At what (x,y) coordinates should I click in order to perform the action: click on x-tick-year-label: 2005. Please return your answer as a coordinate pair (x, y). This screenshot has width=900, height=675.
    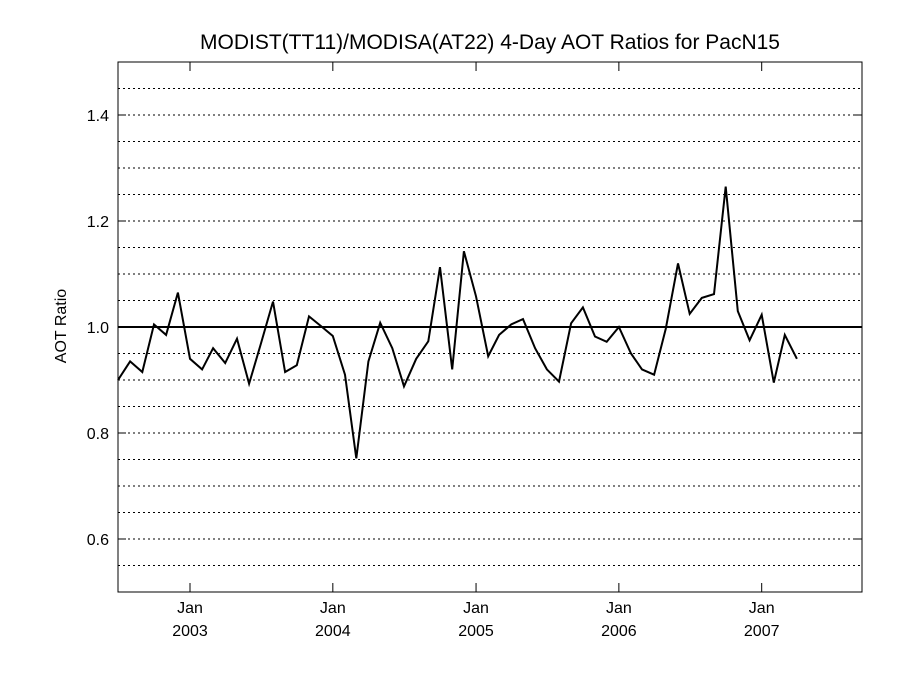
    Looking at the image, I should click on (476, 631).